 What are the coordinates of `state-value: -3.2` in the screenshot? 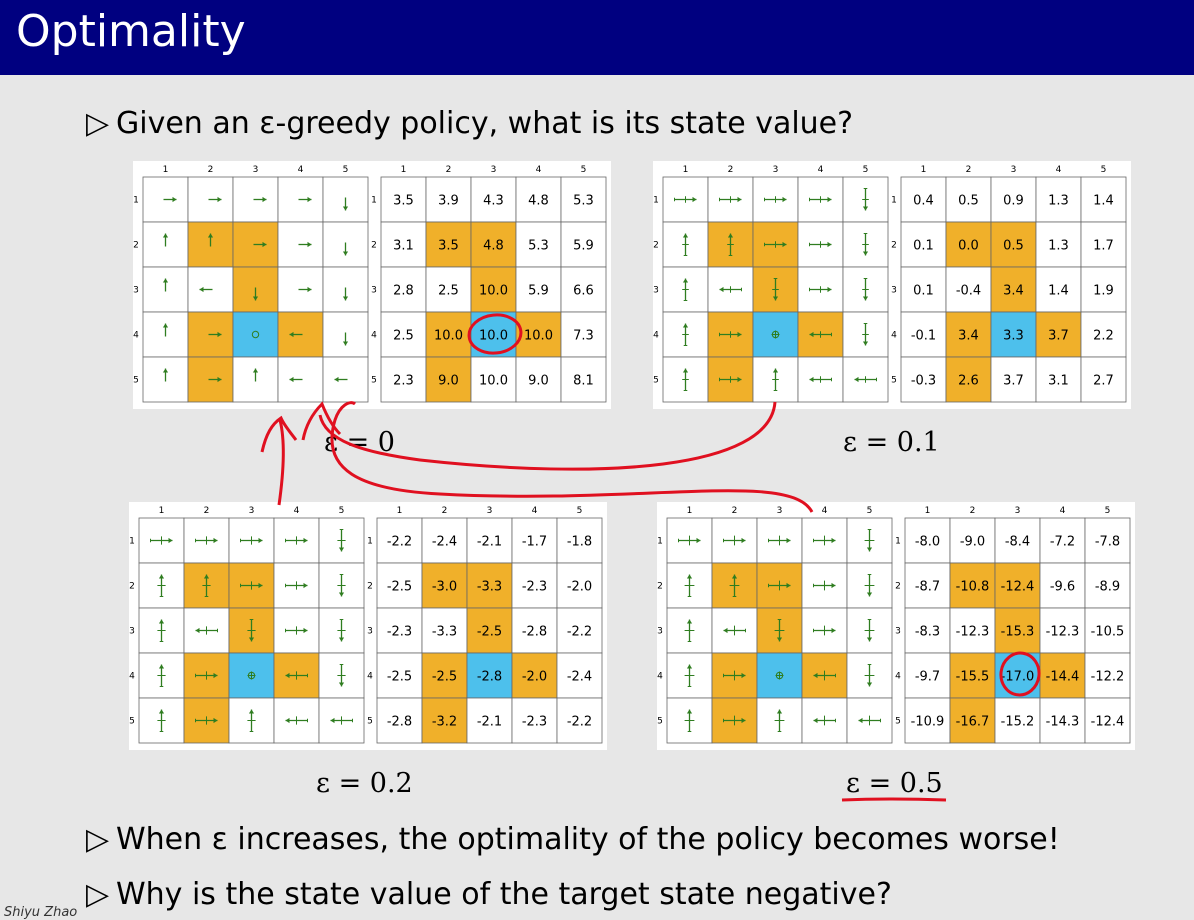 It's located at (444, 722).